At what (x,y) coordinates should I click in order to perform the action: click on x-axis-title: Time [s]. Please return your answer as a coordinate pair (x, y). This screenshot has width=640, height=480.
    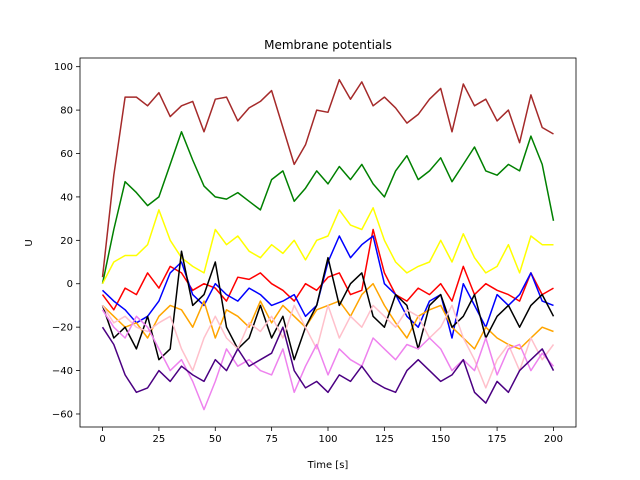
    Looking at the image, I should click on (328, 465).